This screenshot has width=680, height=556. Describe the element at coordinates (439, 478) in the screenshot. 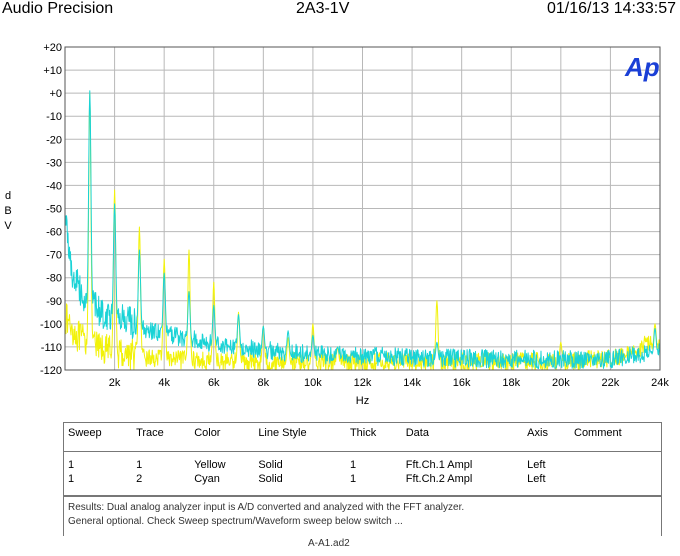

I see `legend-cell: Fft.Ch.2 Ampl` at that location.